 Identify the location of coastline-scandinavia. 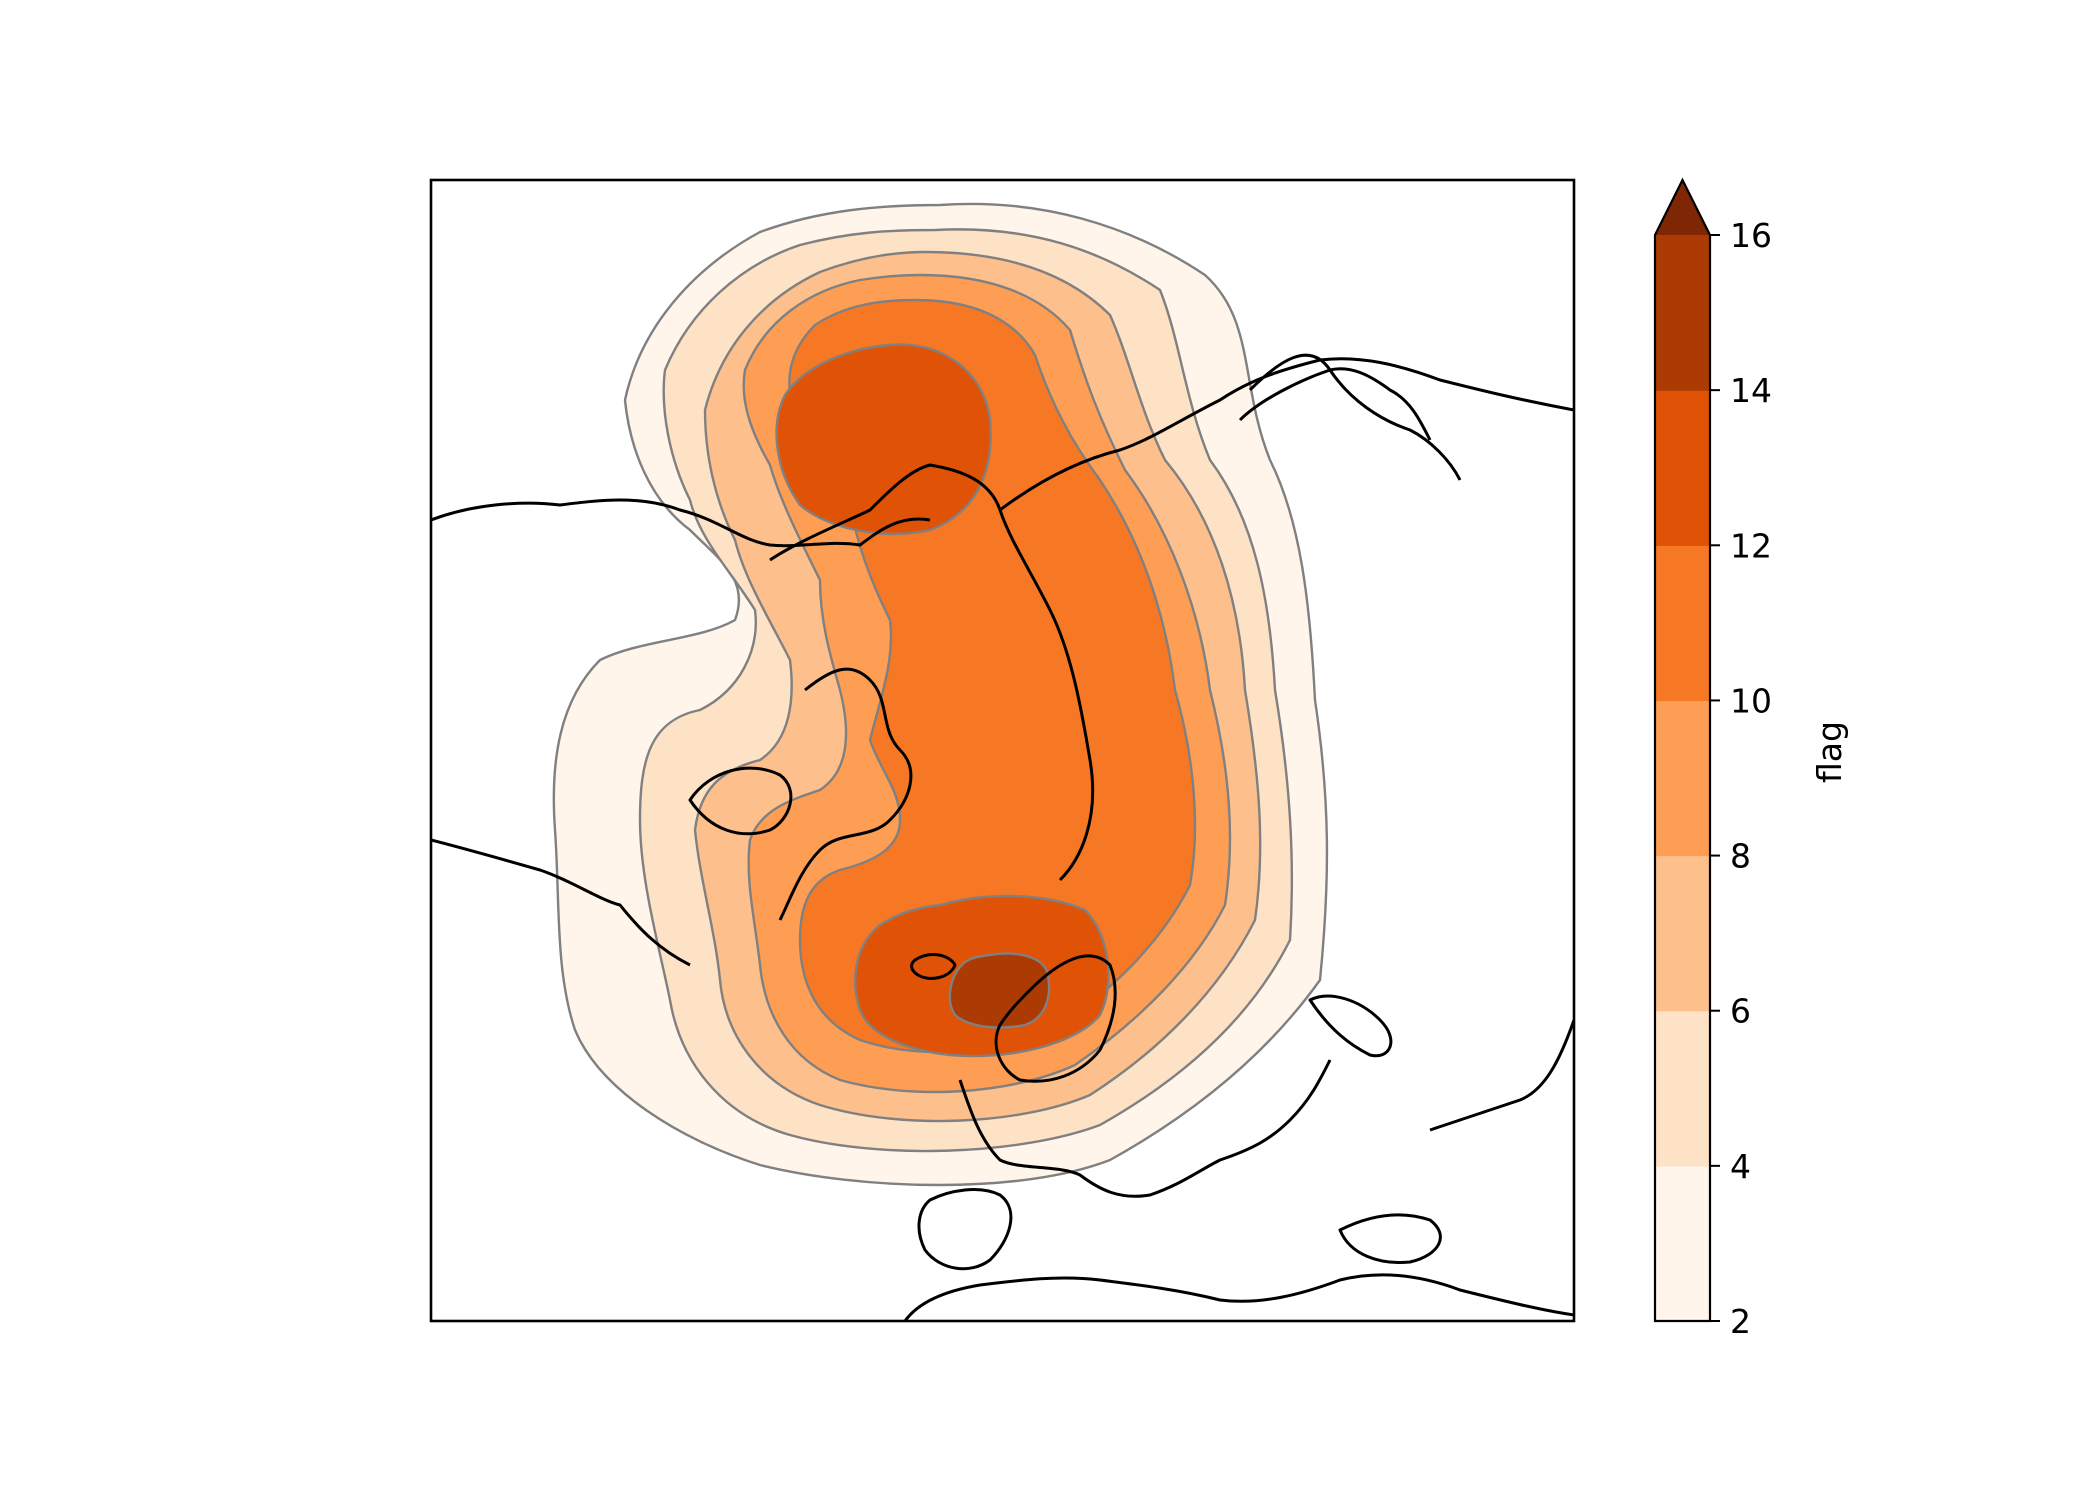
(1055, 1018).